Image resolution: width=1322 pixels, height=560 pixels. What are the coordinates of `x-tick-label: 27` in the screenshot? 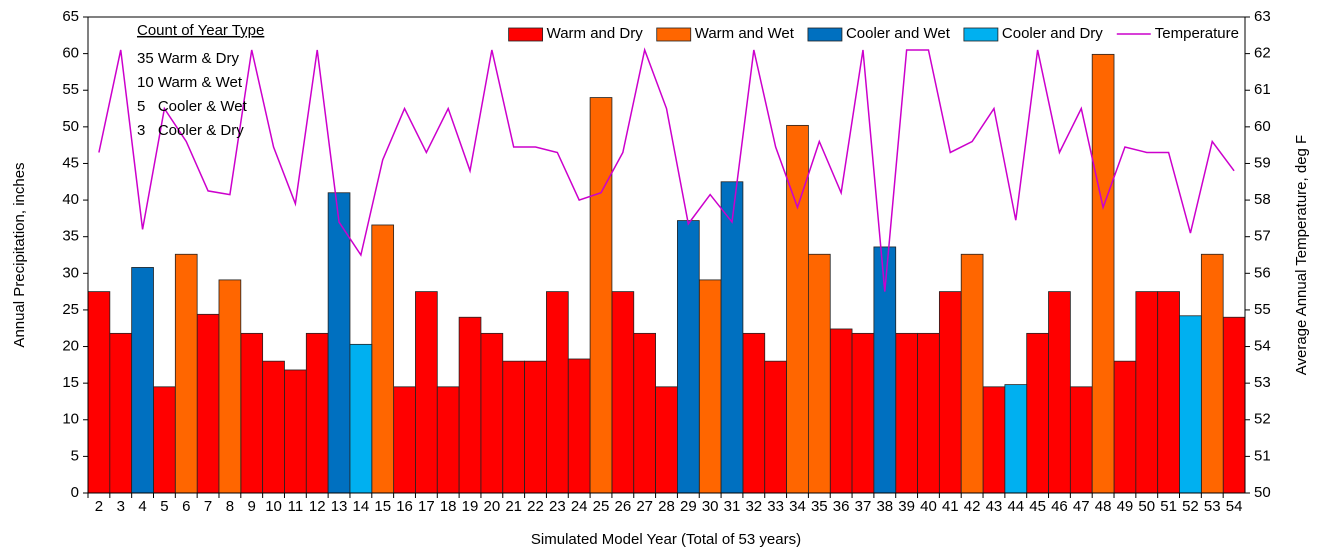 It's located at (644, 506).